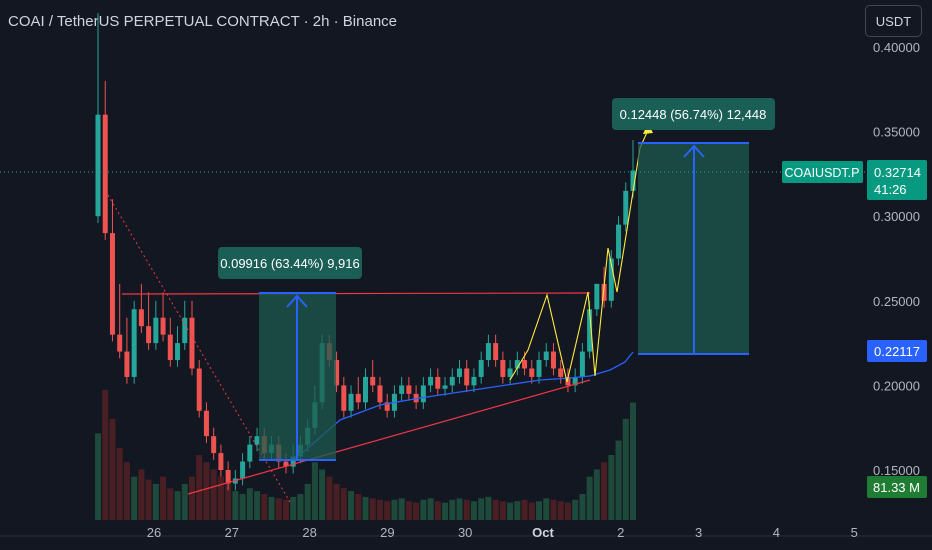  Describe the element at coordinates (465, 532) in the screenshot. I see `time-tick-label: 30` at that location.